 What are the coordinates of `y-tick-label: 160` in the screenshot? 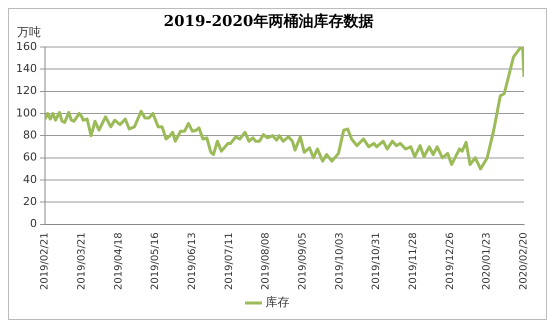 It's located at (26, 46).